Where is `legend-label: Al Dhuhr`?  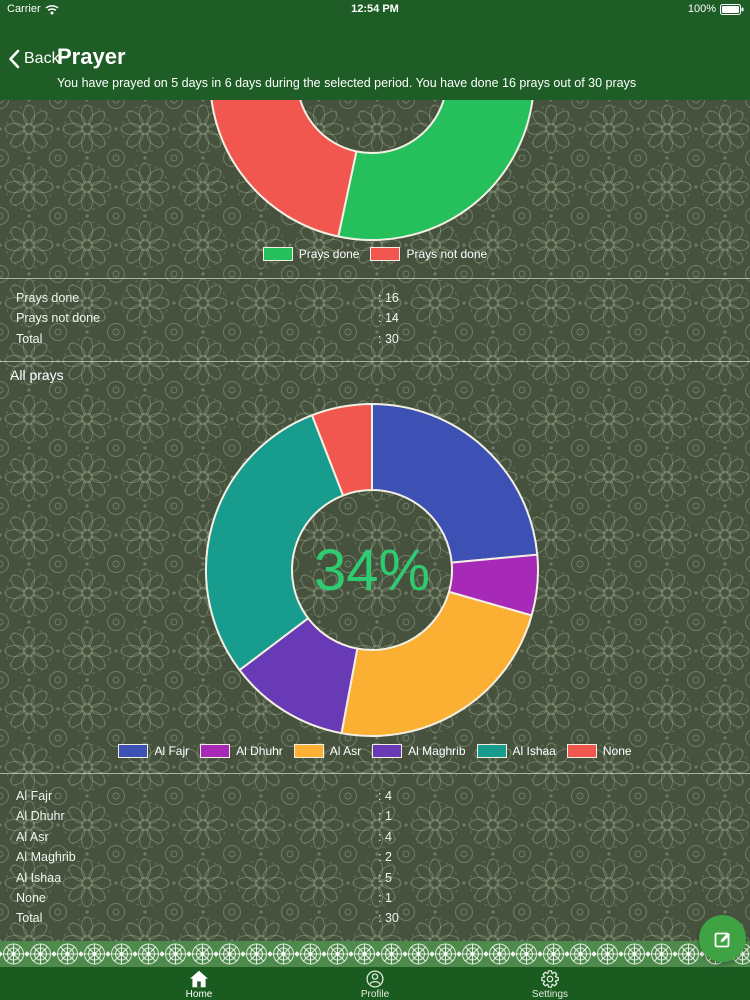 legend-label: Al Dhuhr is located at coordinates (259, 751).